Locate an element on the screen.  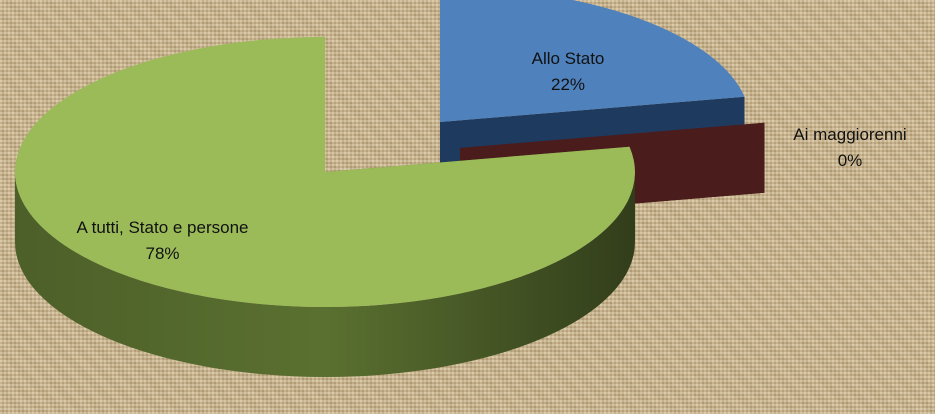
value-label: 78% is located at coordinates (162, 253).